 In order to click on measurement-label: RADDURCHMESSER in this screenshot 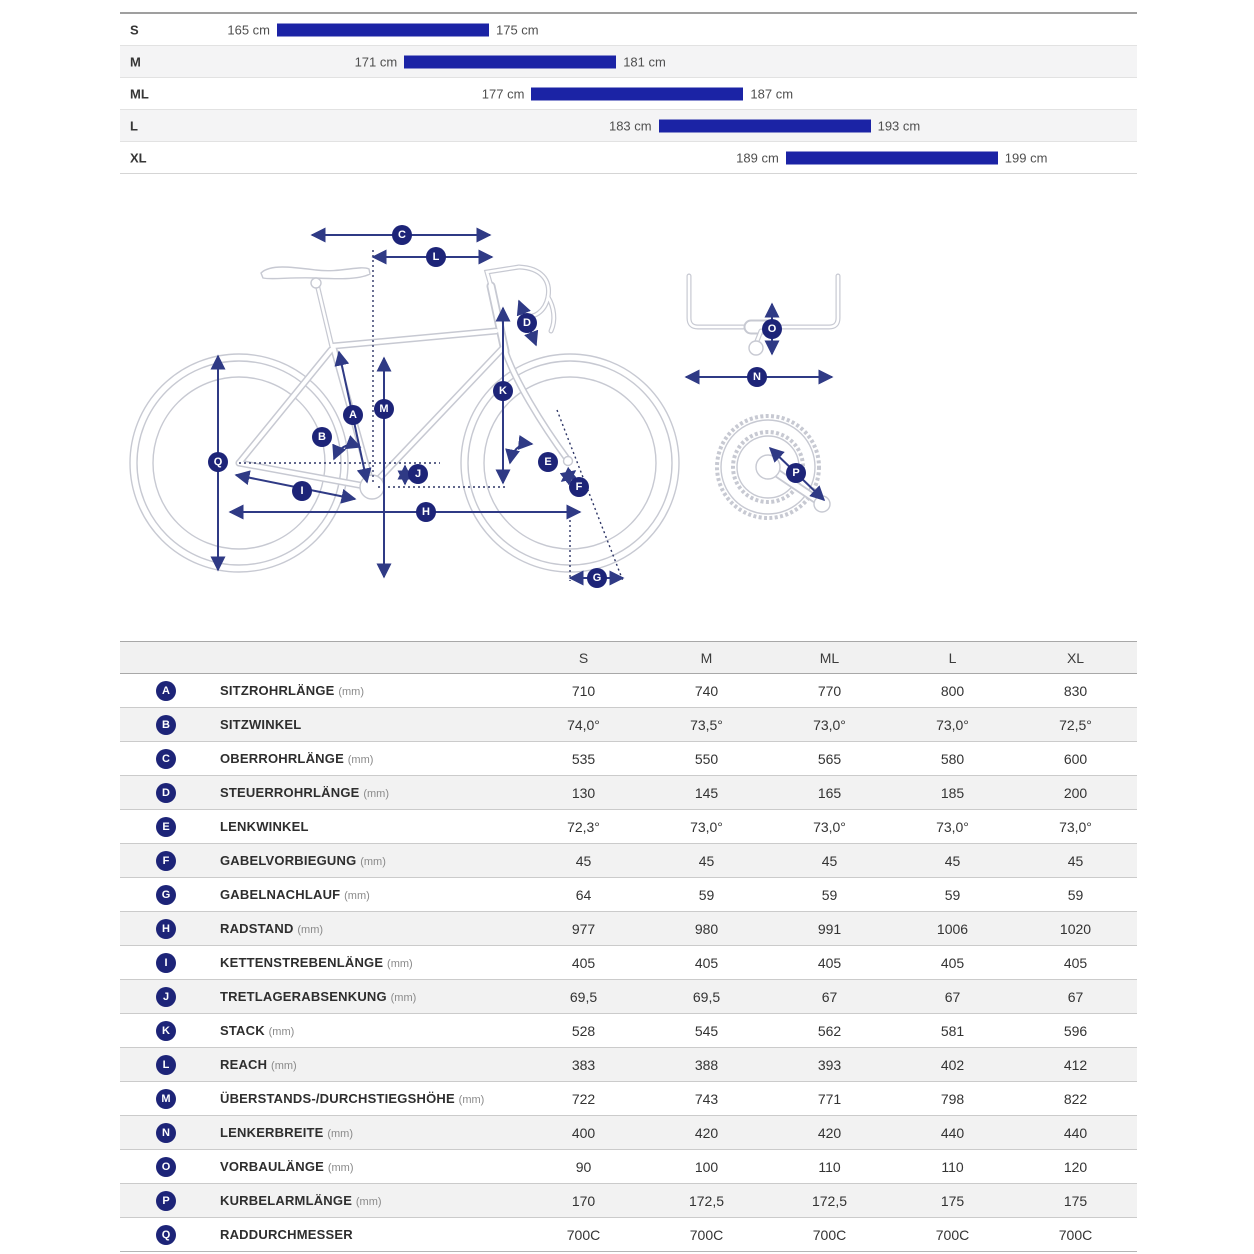, I will do `click(286, 1234)`.